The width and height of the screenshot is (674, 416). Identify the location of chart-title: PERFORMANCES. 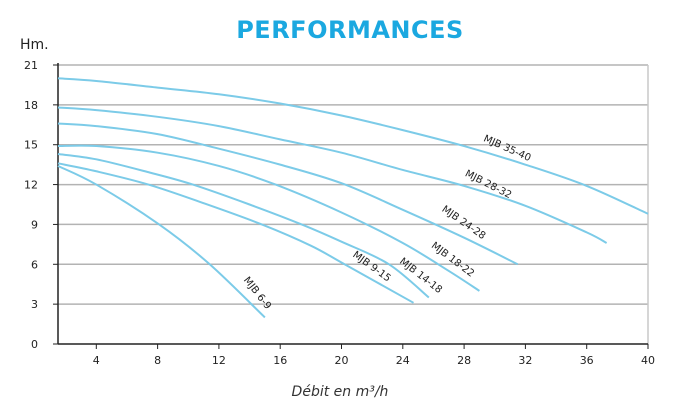
(350, 30).